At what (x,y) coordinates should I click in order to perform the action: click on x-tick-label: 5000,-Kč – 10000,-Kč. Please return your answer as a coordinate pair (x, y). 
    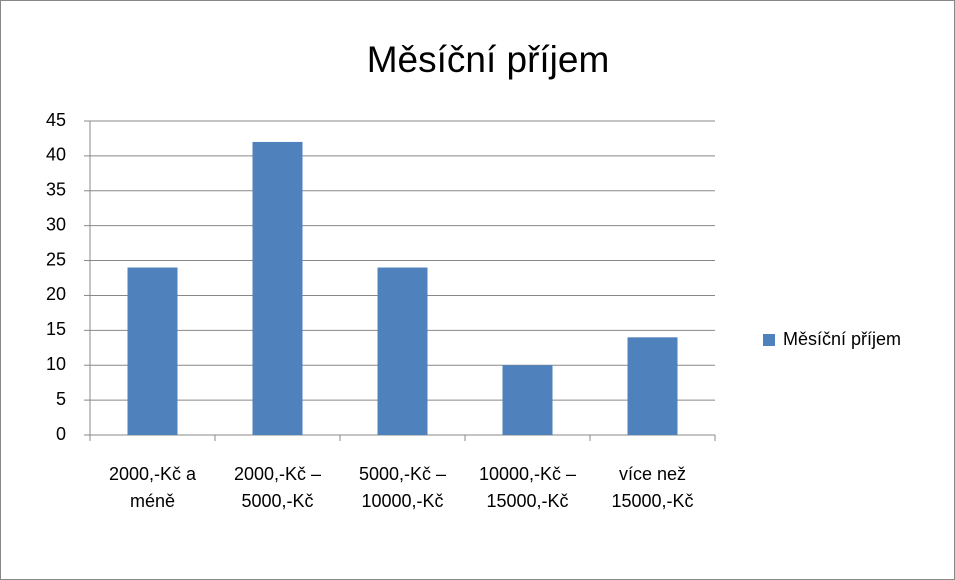
    Looking at the image, I should click on (402, 487).